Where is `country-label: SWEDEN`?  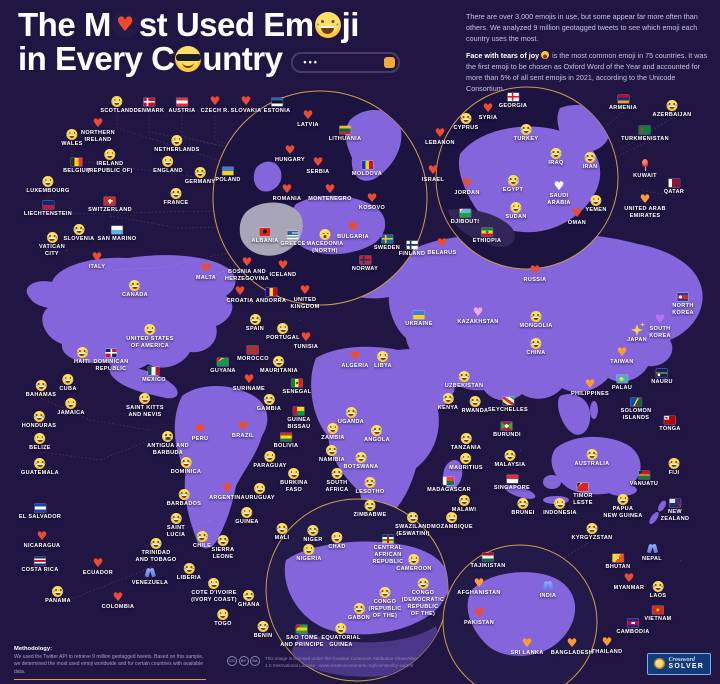
country-label: SWEDEN is located at coordinates (387, 247).